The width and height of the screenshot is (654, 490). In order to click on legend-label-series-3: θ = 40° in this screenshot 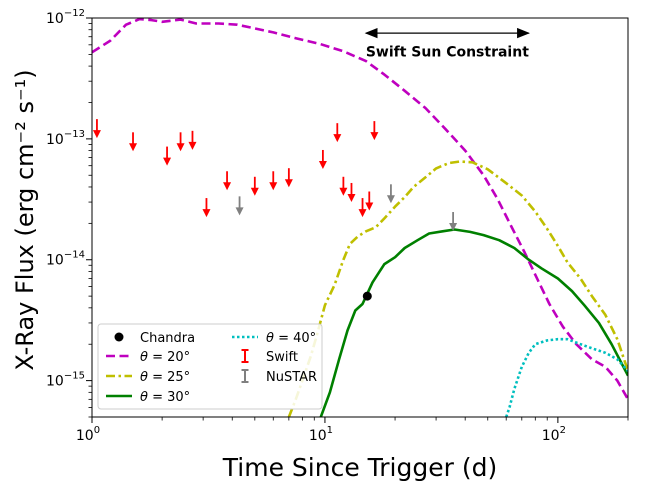, I will do `click(291, 338)`.